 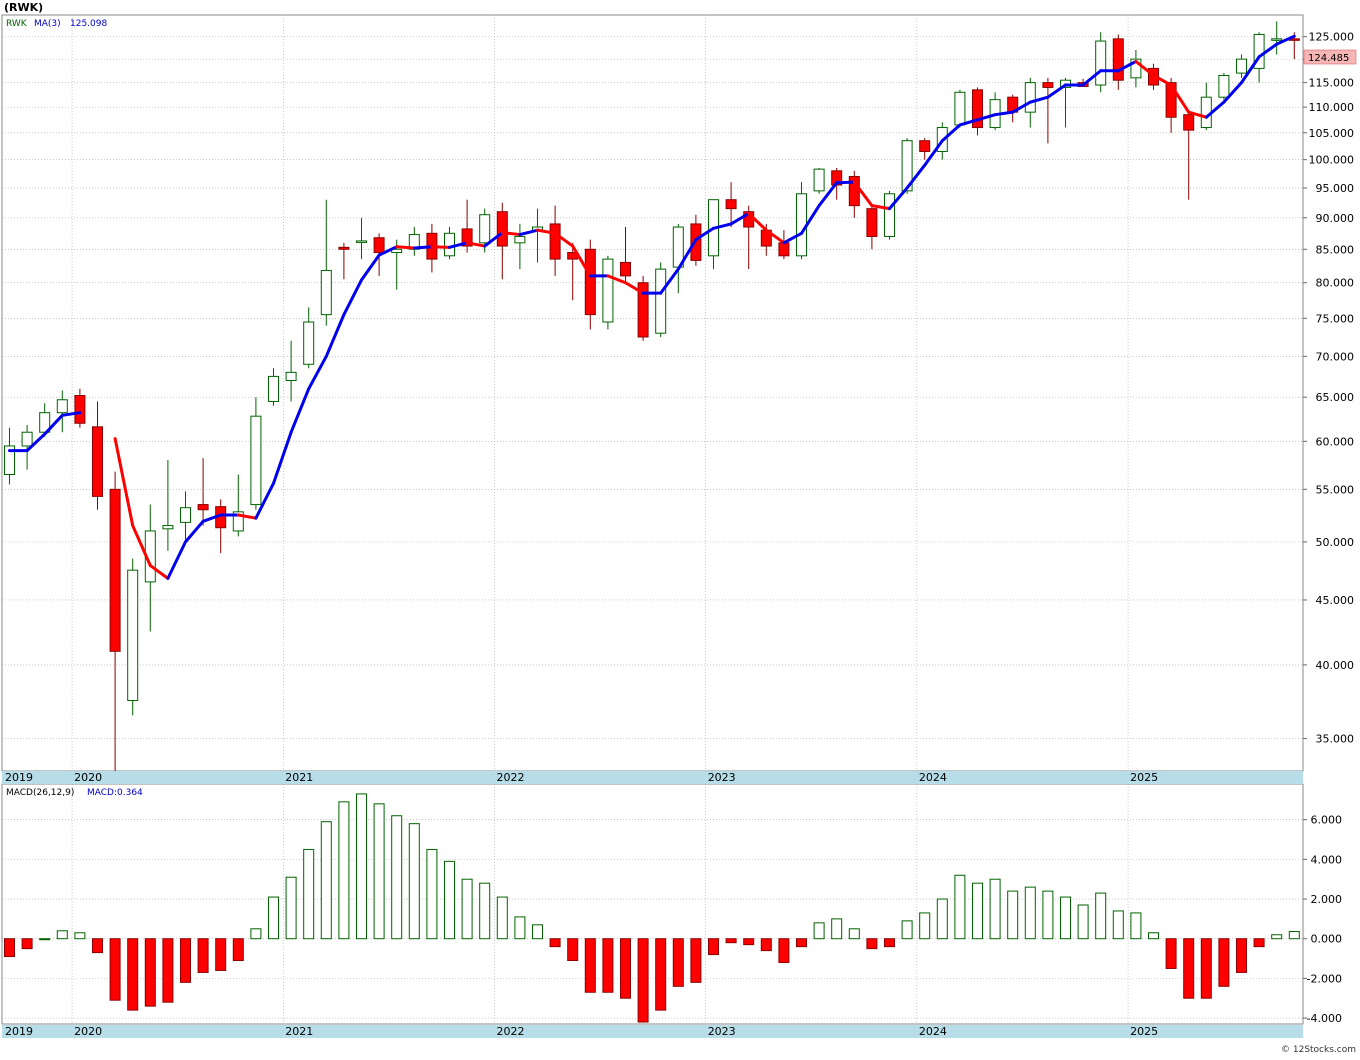 I want to click on macd-year-label: 2020, so click(x=88, y=1031).